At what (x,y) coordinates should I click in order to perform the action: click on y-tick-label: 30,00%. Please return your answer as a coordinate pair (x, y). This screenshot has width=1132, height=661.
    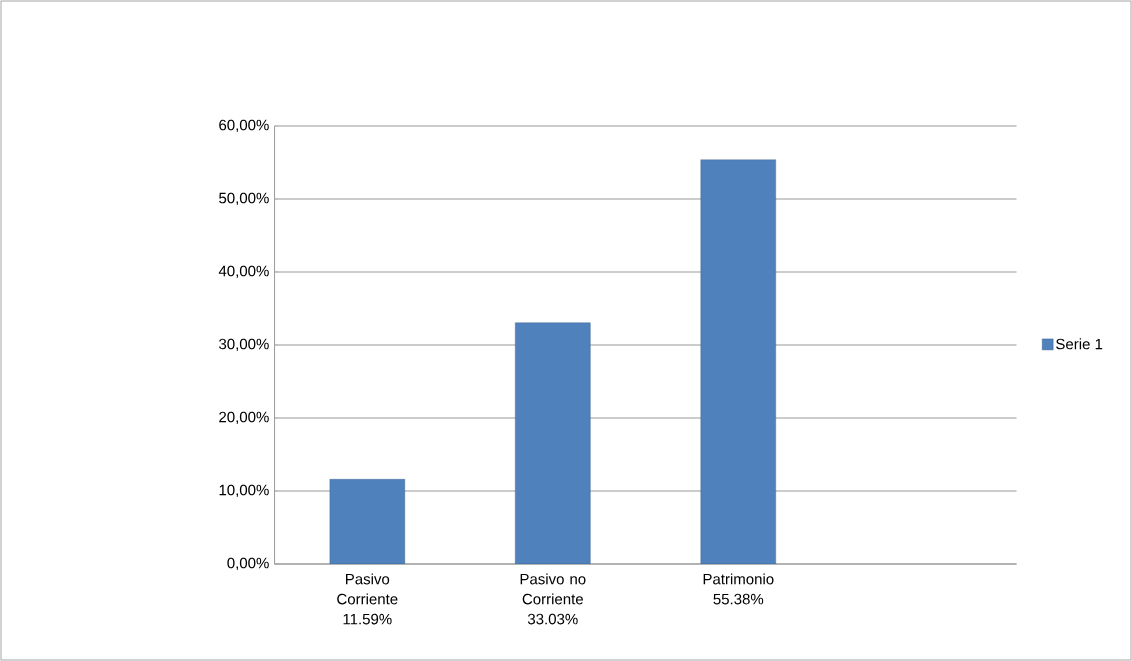
    Looking at the image, I should click on (244, 345).